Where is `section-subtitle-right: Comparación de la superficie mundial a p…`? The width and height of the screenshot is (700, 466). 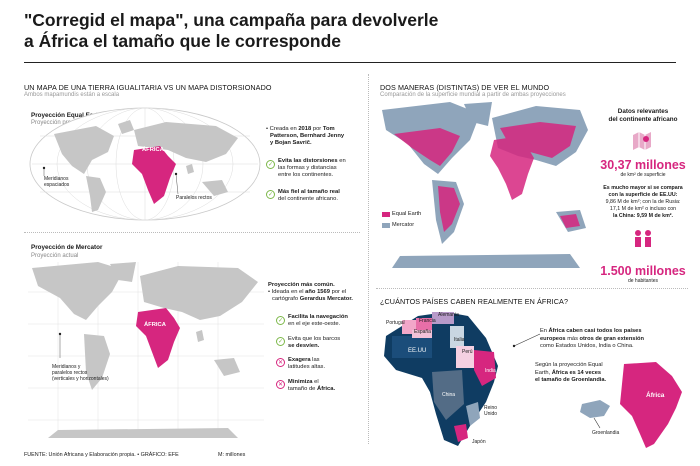
section-subtitle-right: Comparación de la superficie mundial a p… is located at coordinates (473, 95).